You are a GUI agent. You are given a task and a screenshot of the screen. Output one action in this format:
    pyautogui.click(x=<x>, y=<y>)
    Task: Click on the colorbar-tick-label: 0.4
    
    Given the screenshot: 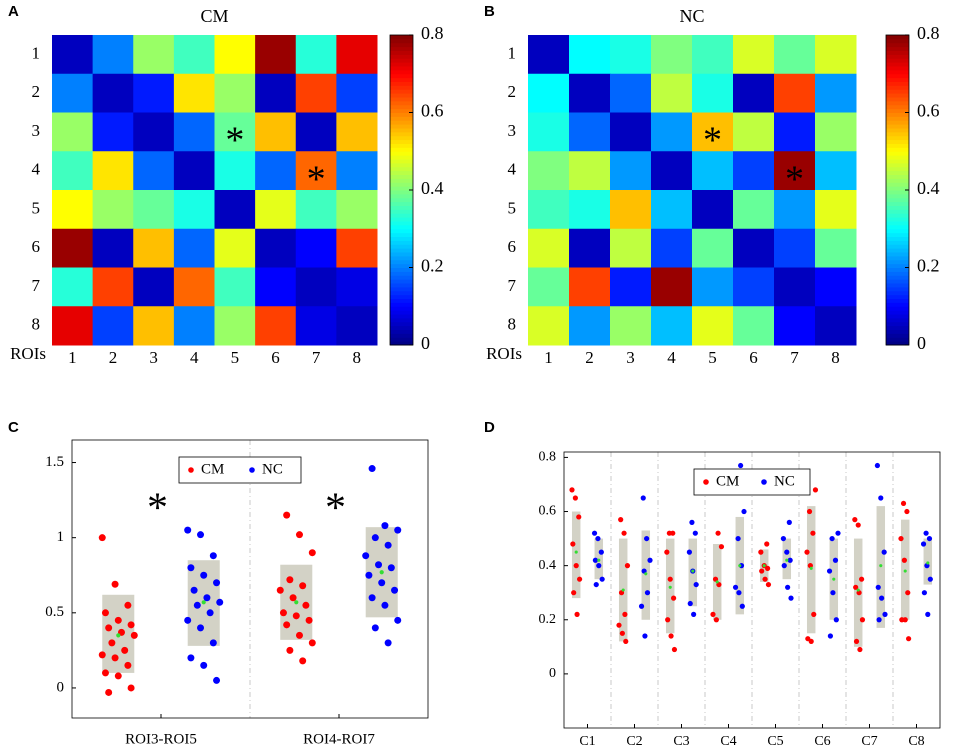 What is the action you would take?
    pyautogui.click(x=928, y=188)
    